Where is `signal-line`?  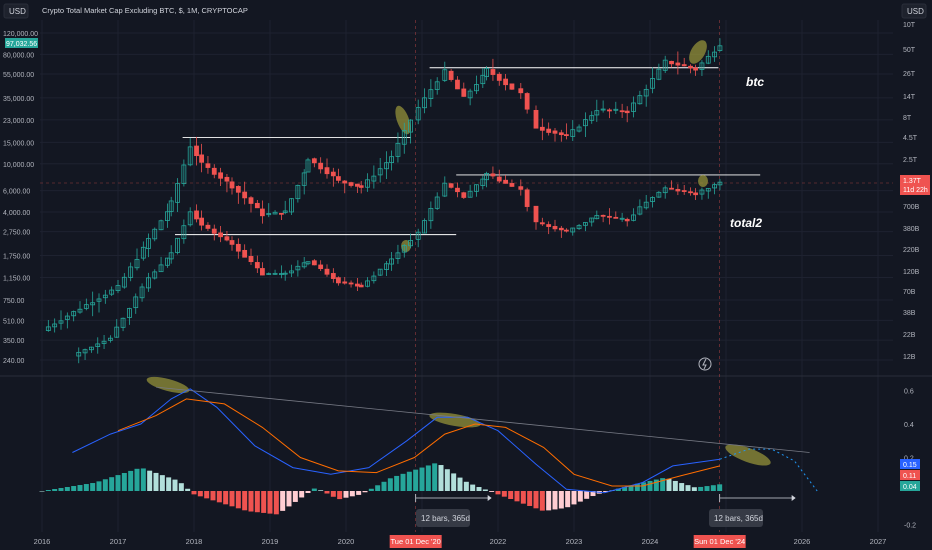 signal-line is located at coordinates (419, 442).